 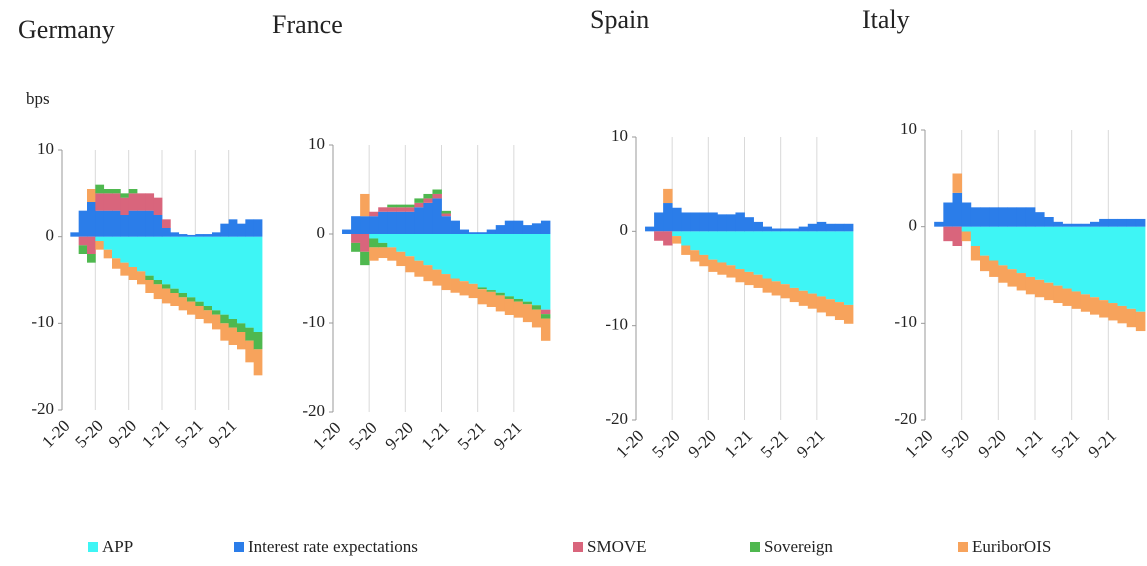 I want to click on x-tick-label: 9-20, so click(x=122, y=433).